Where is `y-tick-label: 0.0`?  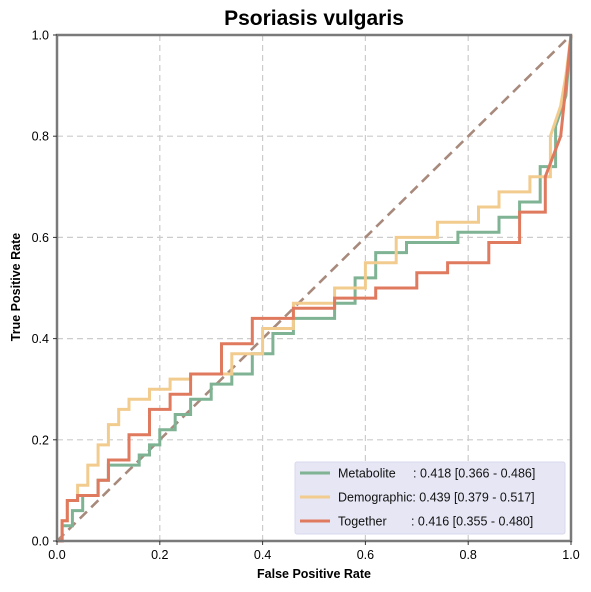 y-tick-label: 0.0 is located at coordinates (40, 542).